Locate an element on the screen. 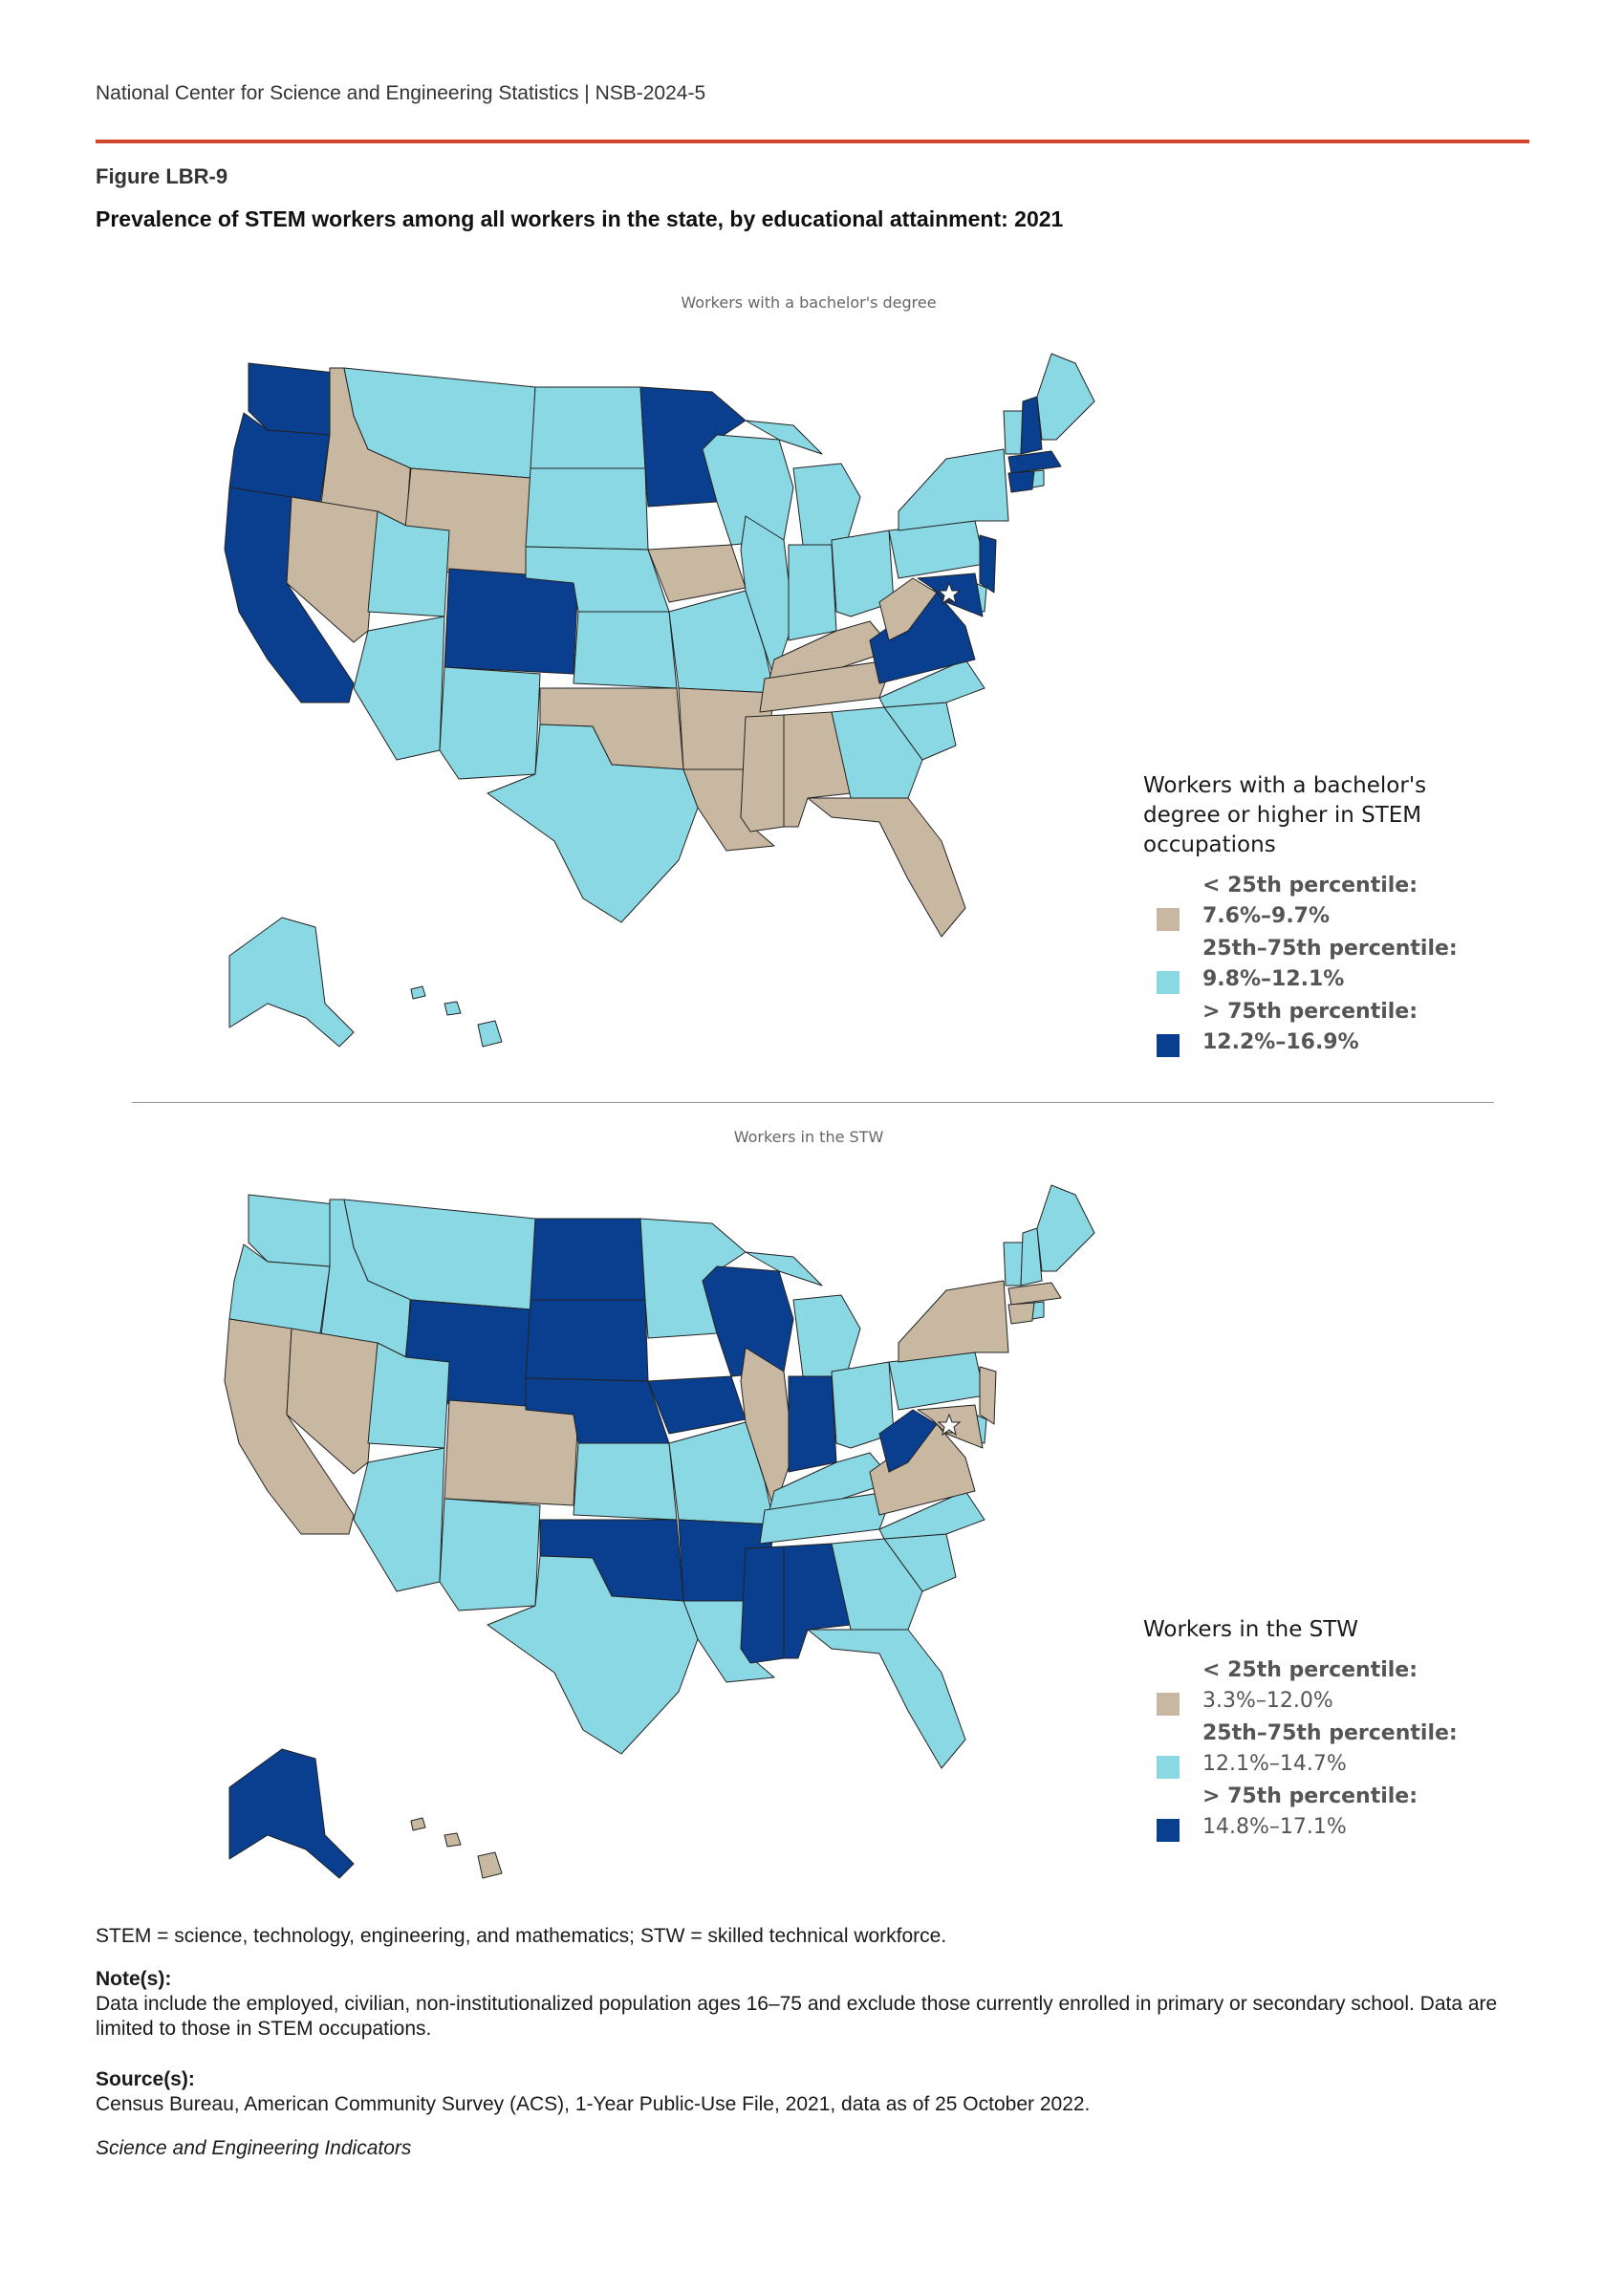  state-ut-bachelors is located at coordinates (409, 563).